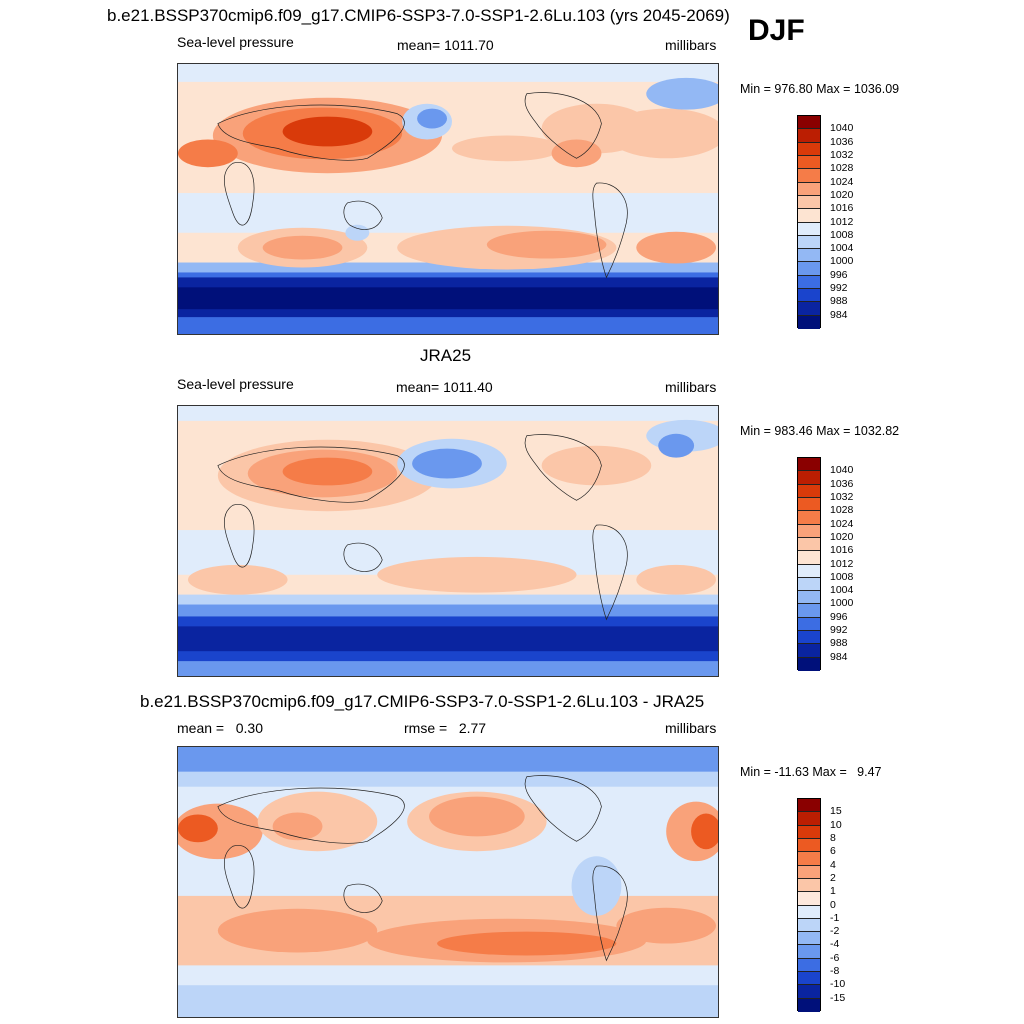 The width and height of the screenshot is (1024, 1024). What do you see at coordinates (691, 728) in the screenshot?
I see `panel-3-units-label: millibars` at bounding box center [691, 728].